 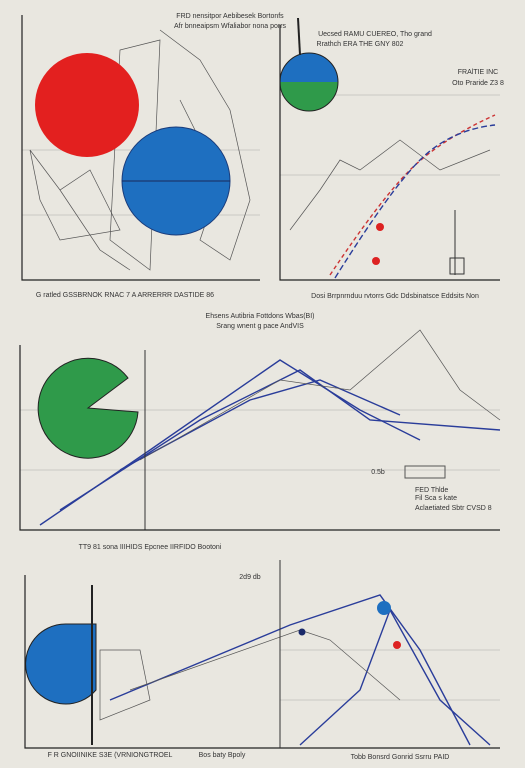 I want to click on label: Ehsens Autibria Fottdons Wbas(BI), so click(x=260, y=316).